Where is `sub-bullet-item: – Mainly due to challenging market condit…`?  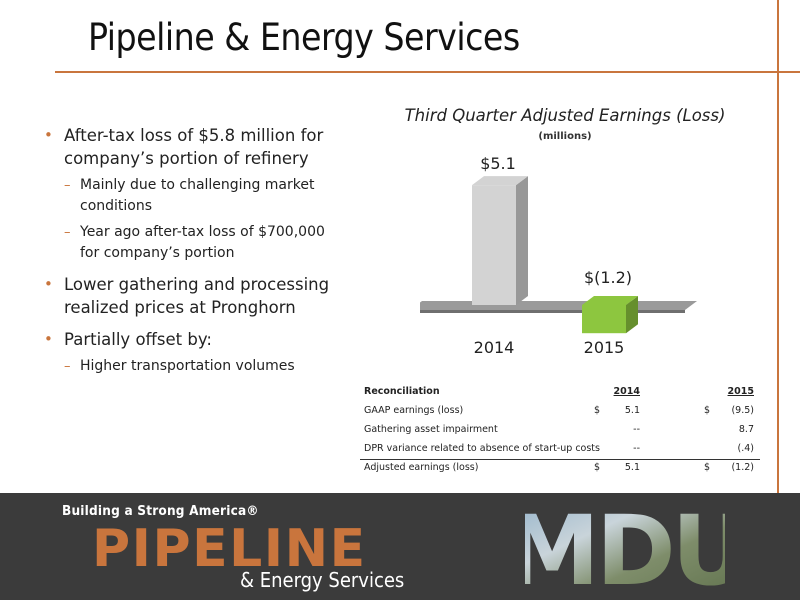 sub-bullet-item: – Mainly due to challenging market condit… is located at coordinates (188, 196).